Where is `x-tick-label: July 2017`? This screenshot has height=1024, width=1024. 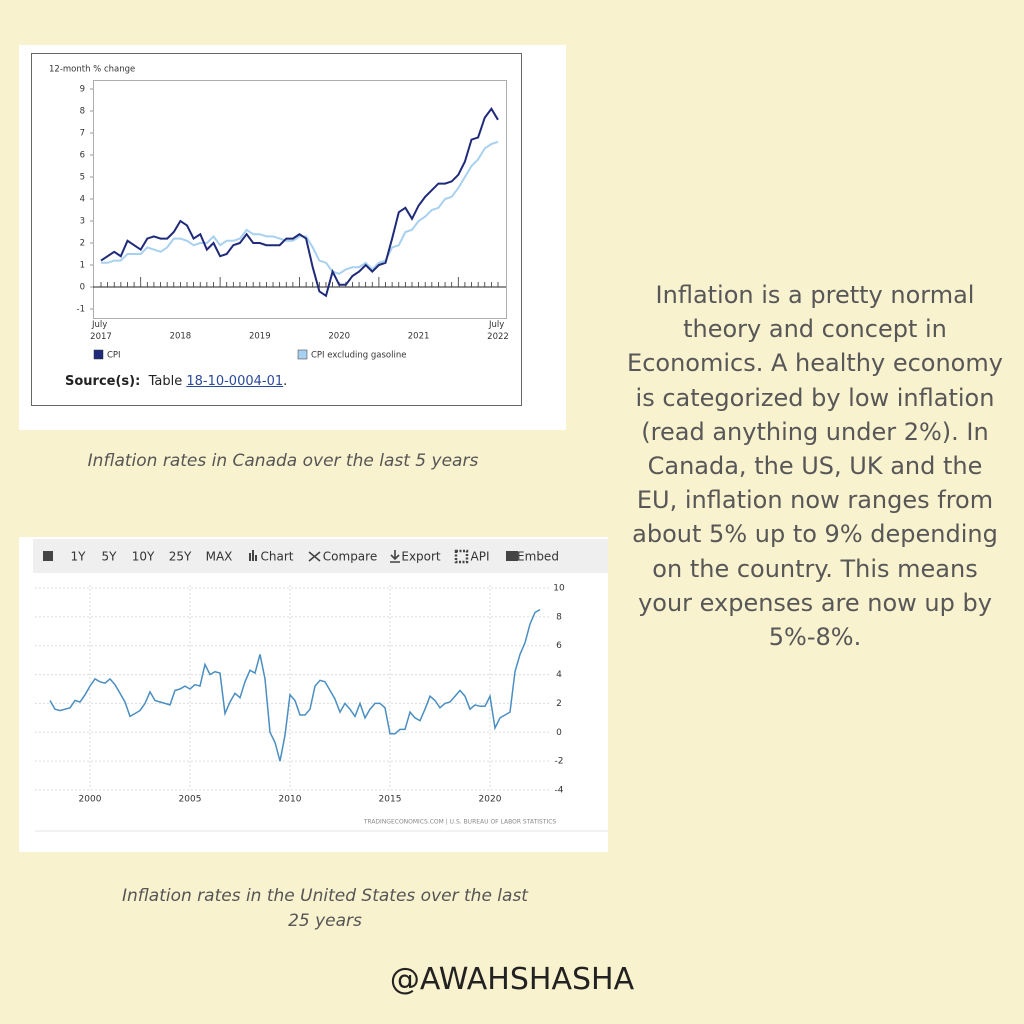
x-tick-label: July 2017 is located at coordinates (101, 331).